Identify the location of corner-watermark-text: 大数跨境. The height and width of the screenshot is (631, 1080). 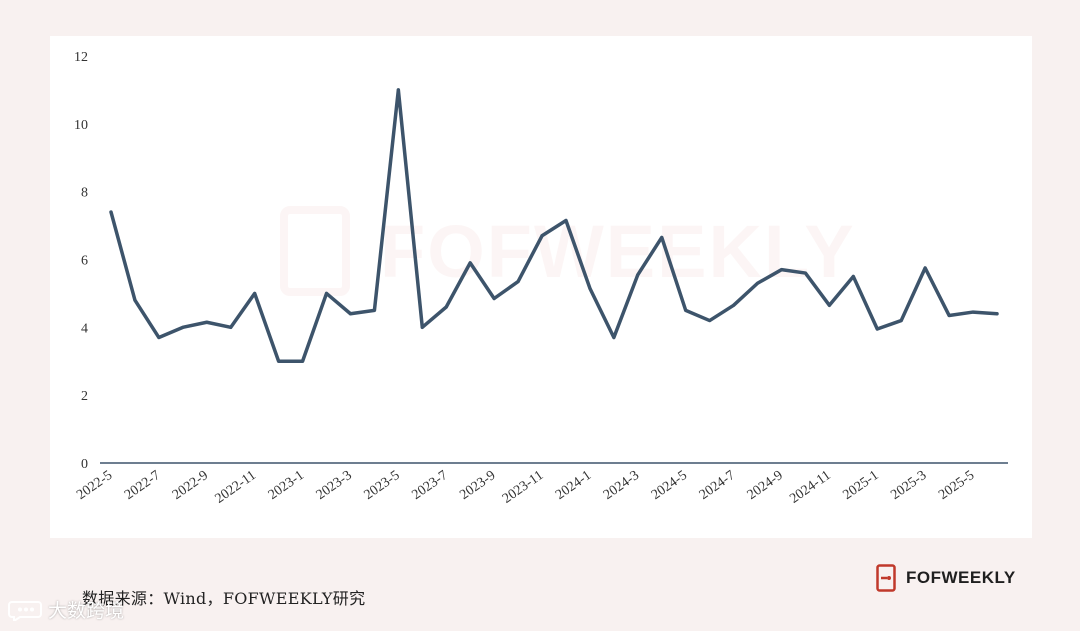
(86, 611).